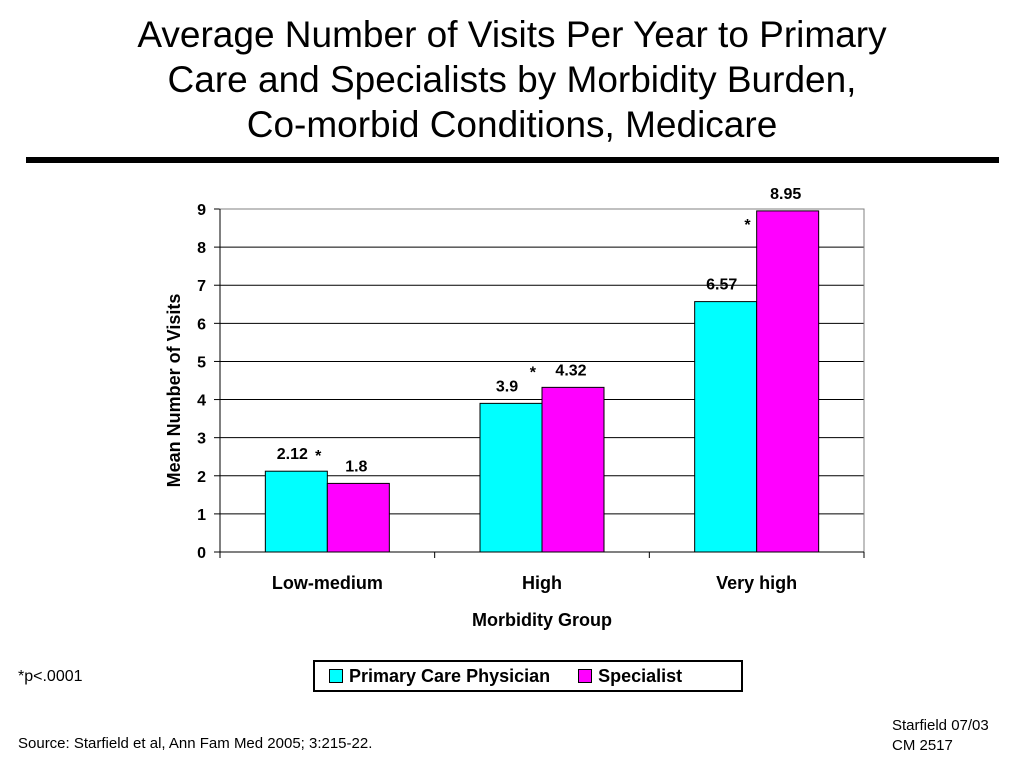 This screenshot has height=768, width=1024. Describe the element at coordinates (201, 210) in the screenshot. I see `y-tick-label: 9` at that location.